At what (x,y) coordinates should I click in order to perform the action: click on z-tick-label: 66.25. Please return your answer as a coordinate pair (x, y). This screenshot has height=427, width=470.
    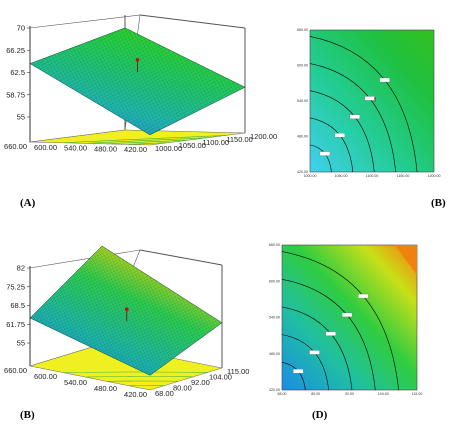
    Looking at the image, I should click on (15, 50).